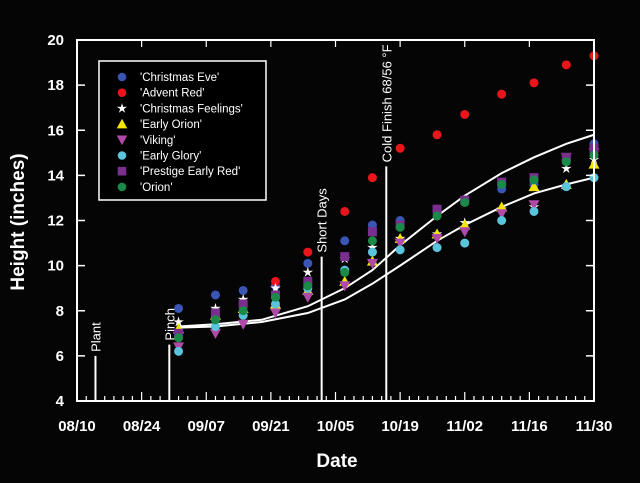 This screenshot has height=483, width=640. I want to click on x-tick-label: 09/21, so click(271, 426).